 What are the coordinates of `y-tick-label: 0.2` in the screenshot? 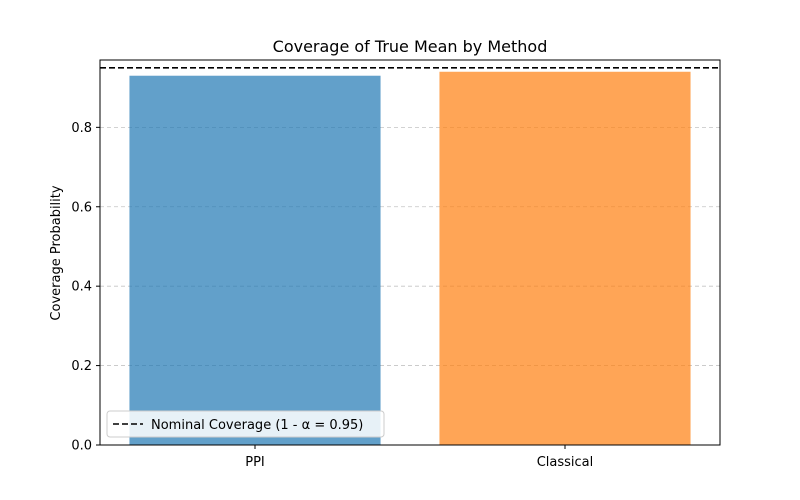 It's located at (81, 366).